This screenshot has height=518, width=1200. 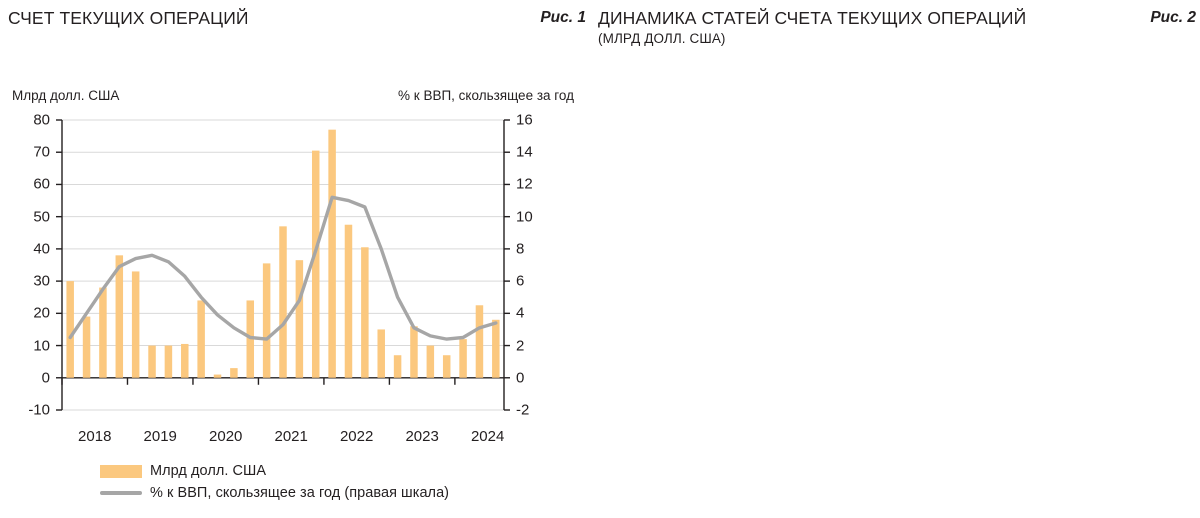 I want to click on x-tick-label: 2020, so click(x=226, y=436).